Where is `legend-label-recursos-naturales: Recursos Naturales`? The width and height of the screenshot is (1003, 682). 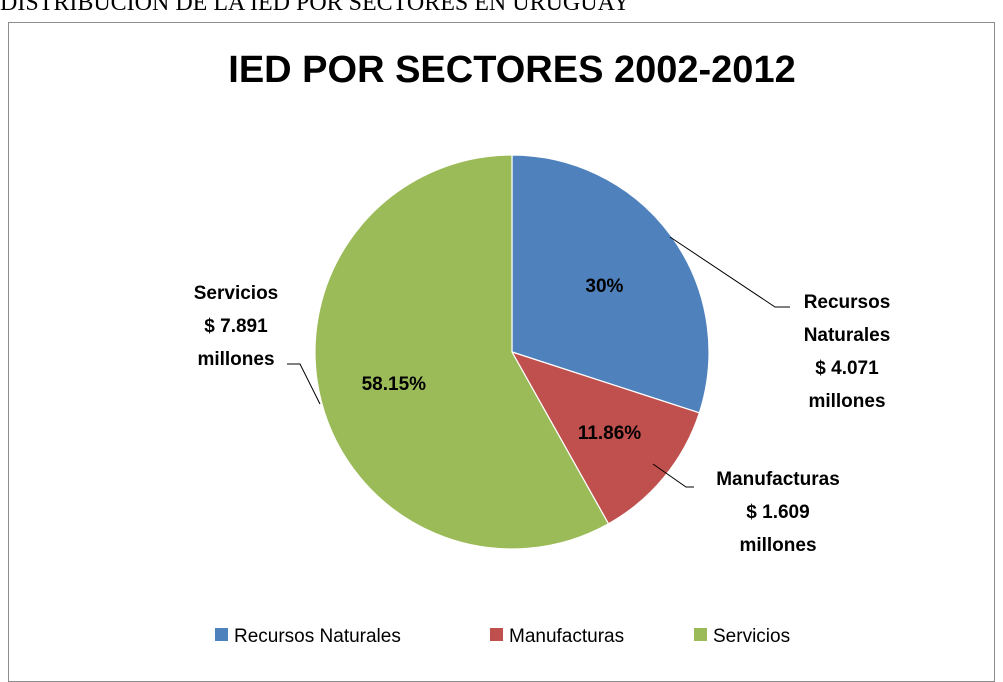 legend-label-recursos-naturales: Recursos Naturales is located at coordinates (317, 636).